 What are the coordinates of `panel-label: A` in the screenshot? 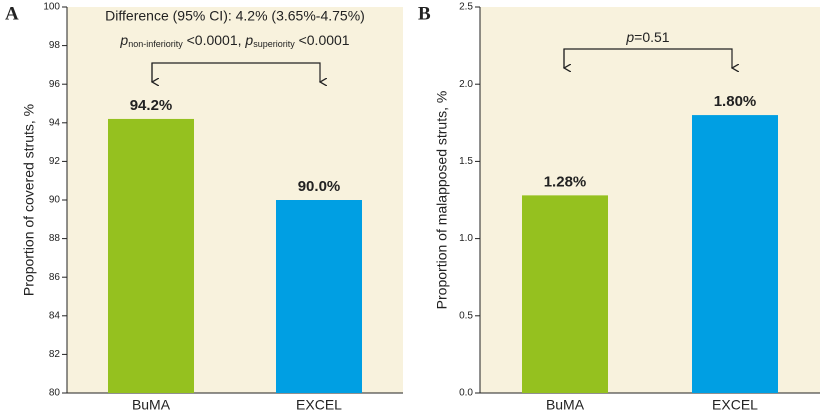 It's located at (12, 13).